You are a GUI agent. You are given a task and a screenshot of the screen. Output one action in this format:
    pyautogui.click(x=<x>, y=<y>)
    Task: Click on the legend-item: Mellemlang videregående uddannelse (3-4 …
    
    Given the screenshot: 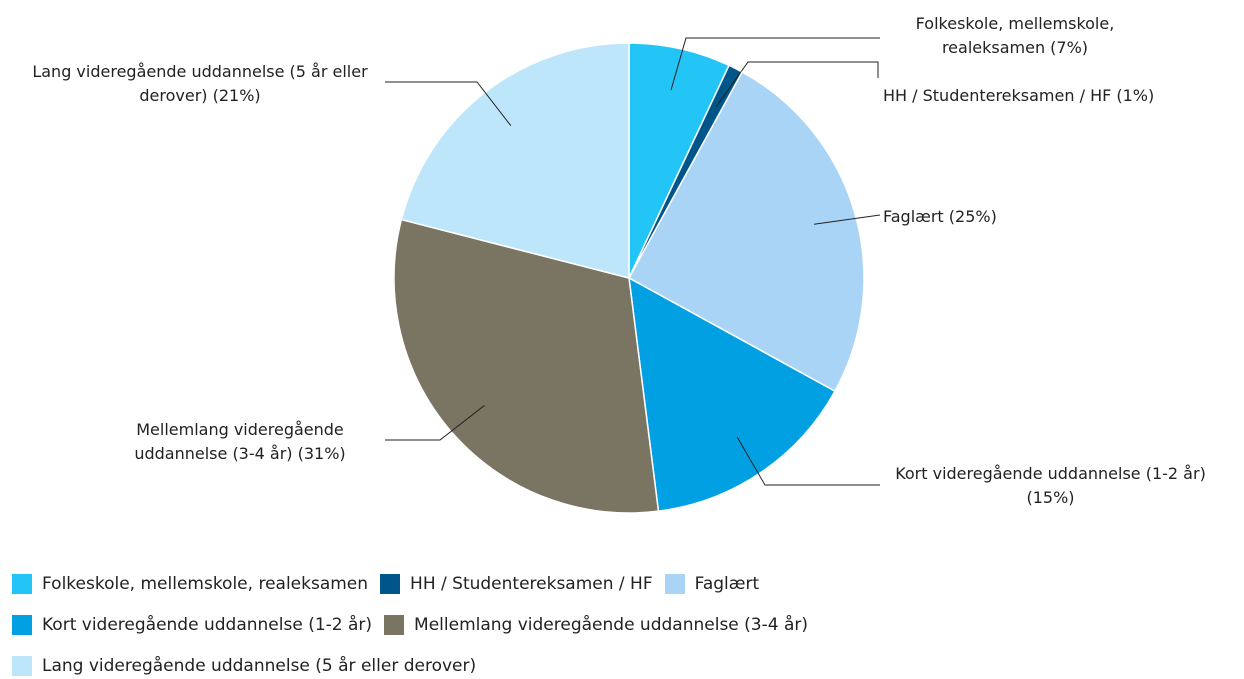 What is the action you would take?
    pyautogui.click(x=596, y=625)
    